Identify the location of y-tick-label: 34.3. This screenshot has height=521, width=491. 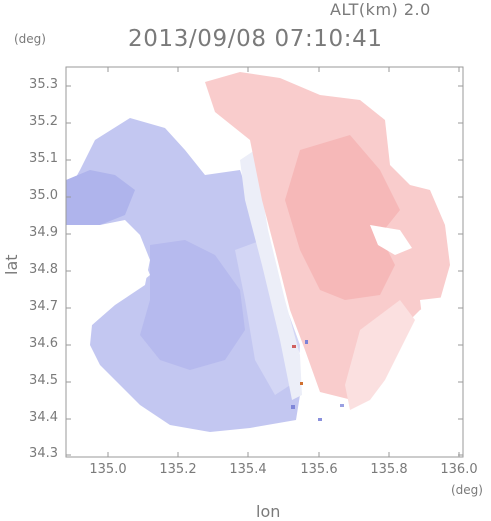
(43, 453).